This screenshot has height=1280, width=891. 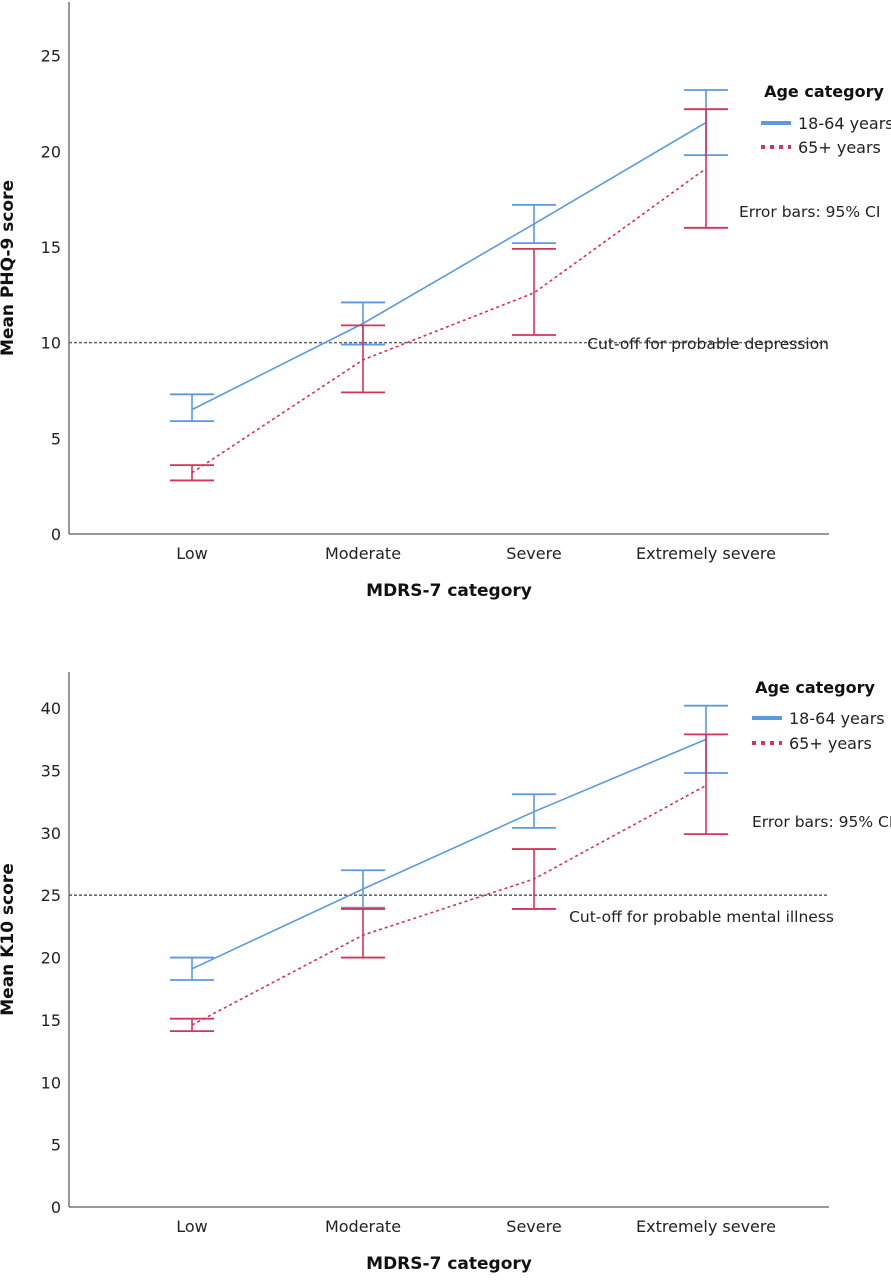 I want to click on y-axis-title: Mean K10 score, so click(x=9, y=939).